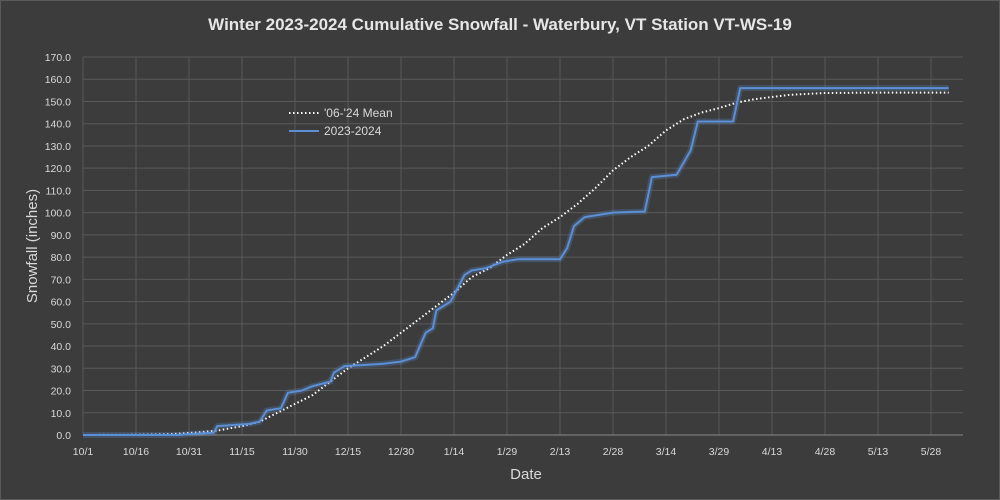 This screenshot has width=1000, height=500. Describe the element at coordinates (61, 392) in the screenshot. I see `y-tick-label: 20.0` at that location.